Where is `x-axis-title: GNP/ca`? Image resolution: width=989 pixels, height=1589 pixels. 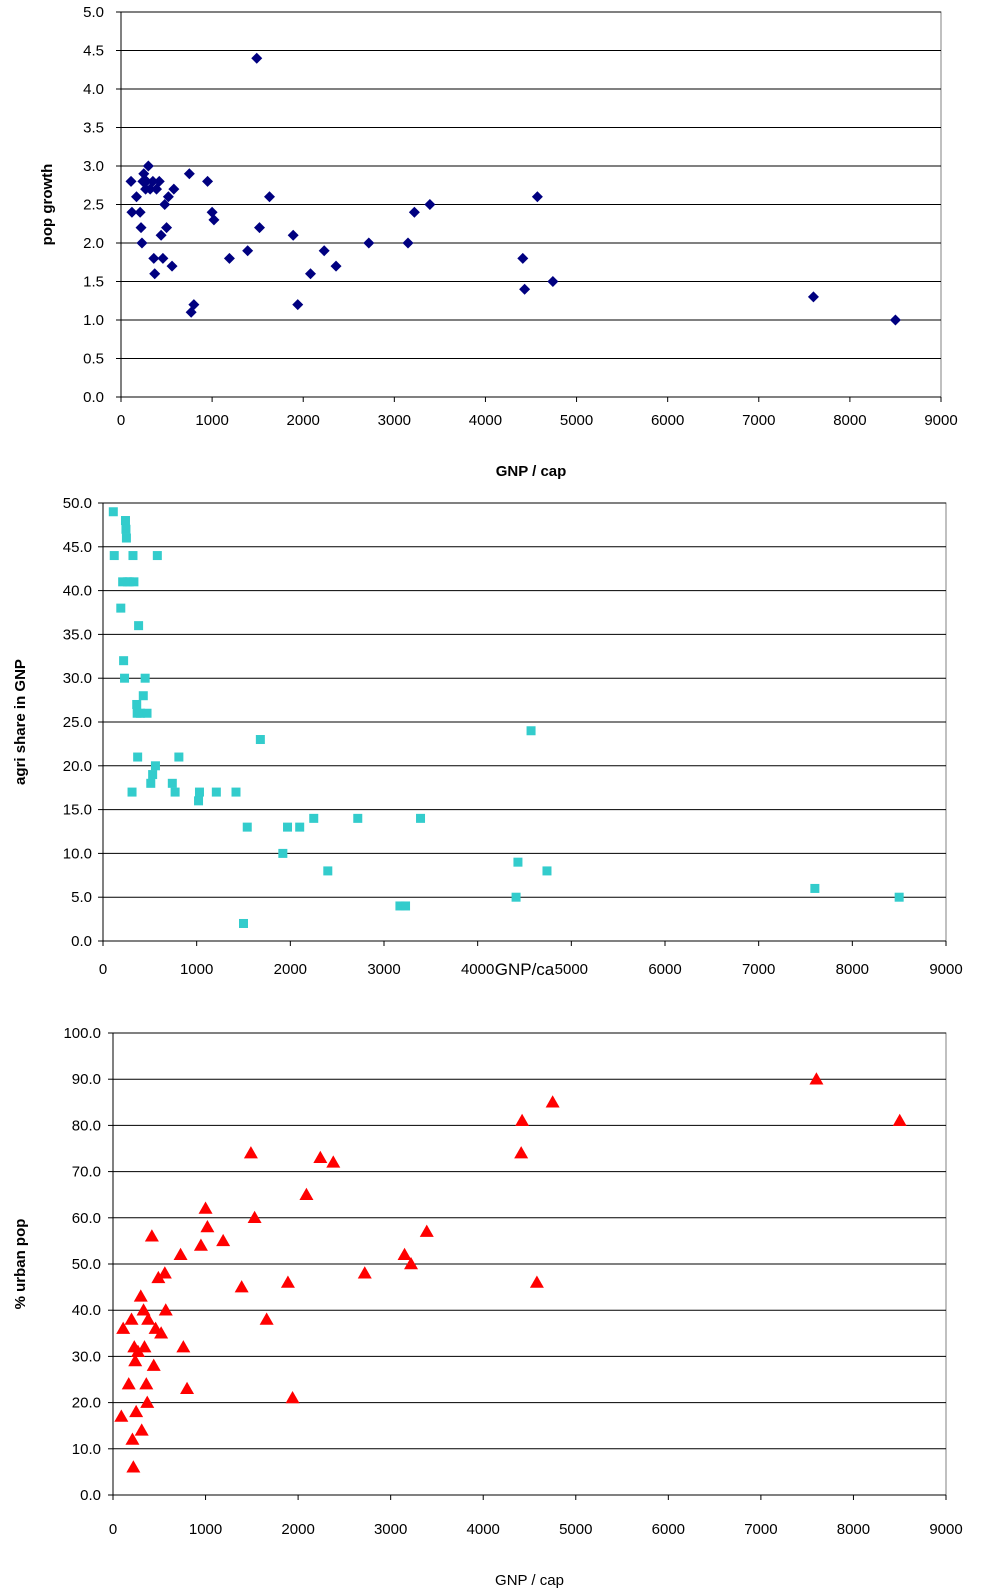 x-axis-title: GNP/ca is located at coordinates (525, 969).